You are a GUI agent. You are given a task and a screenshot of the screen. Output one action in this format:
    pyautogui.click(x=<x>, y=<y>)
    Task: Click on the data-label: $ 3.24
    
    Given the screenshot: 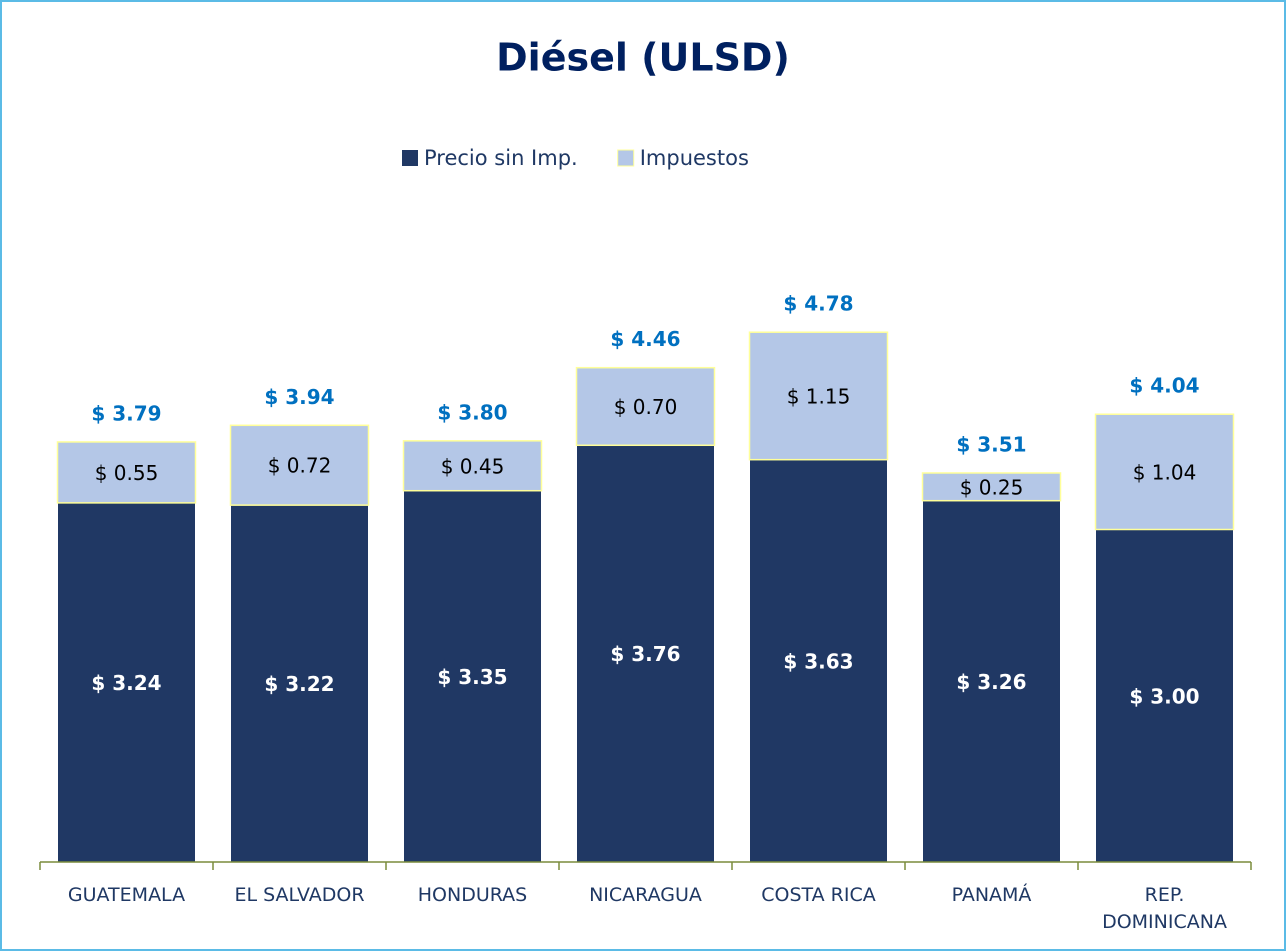 What is the action you would take?
    pyautogui.click(x=126, y=683)
    